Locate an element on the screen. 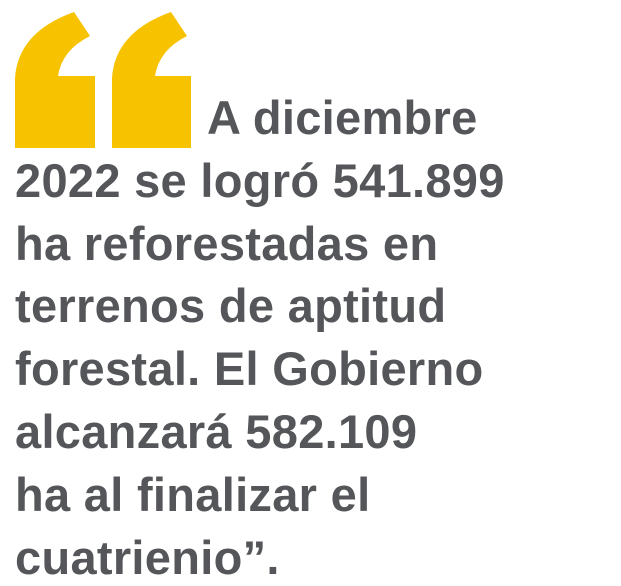  quote-line: ha al finalizar el is located at coordinates (193, 494).